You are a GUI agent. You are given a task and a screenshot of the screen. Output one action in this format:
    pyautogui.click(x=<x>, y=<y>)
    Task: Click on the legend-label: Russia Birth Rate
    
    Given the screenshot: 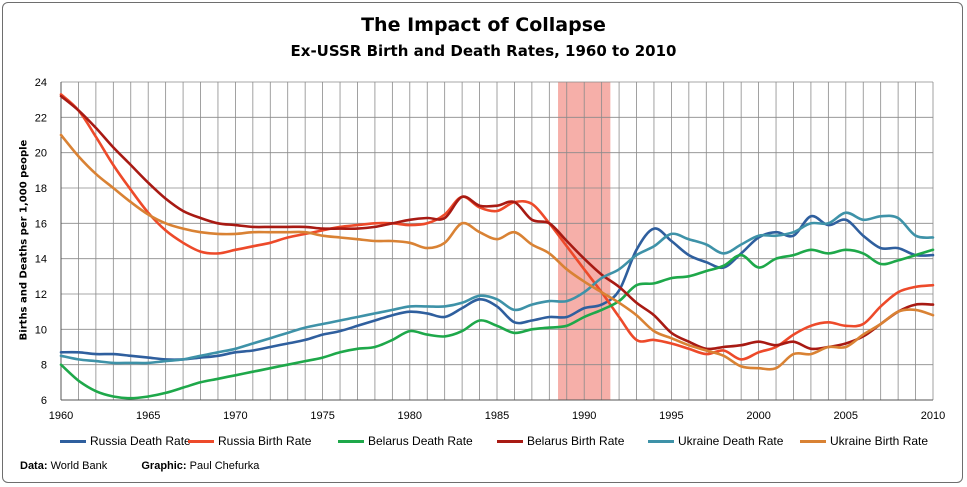 What is the action you would take?
    pyautogui.click(x=265, y=441)
    